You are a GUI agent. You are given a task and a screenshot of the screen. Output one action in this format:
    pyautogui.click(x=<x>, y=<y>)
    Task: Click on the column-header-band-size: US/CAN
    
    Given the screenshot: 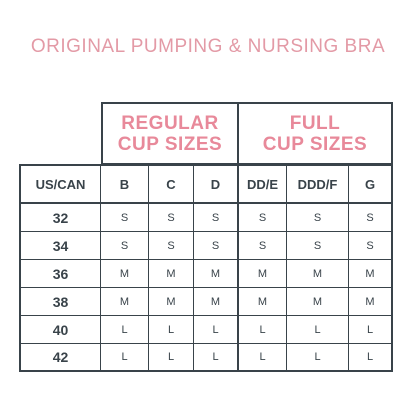 What is the action you would take?
    pyautogui.click(x=60, y=184)
    